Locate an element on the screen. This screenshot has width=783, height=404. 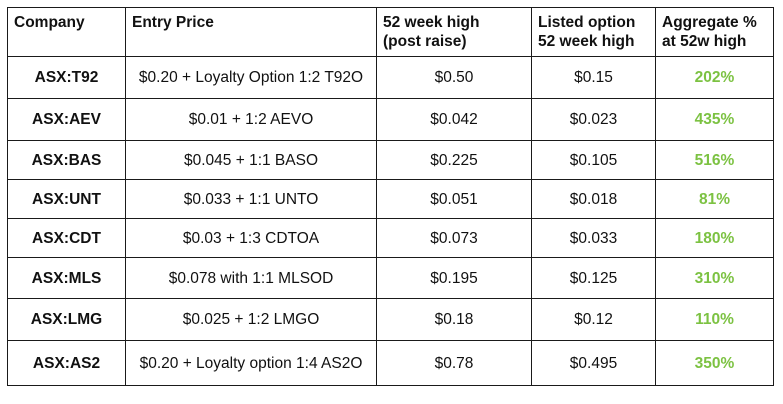
listed-option-cell: $0.15 is located at coordinates (593, 77).